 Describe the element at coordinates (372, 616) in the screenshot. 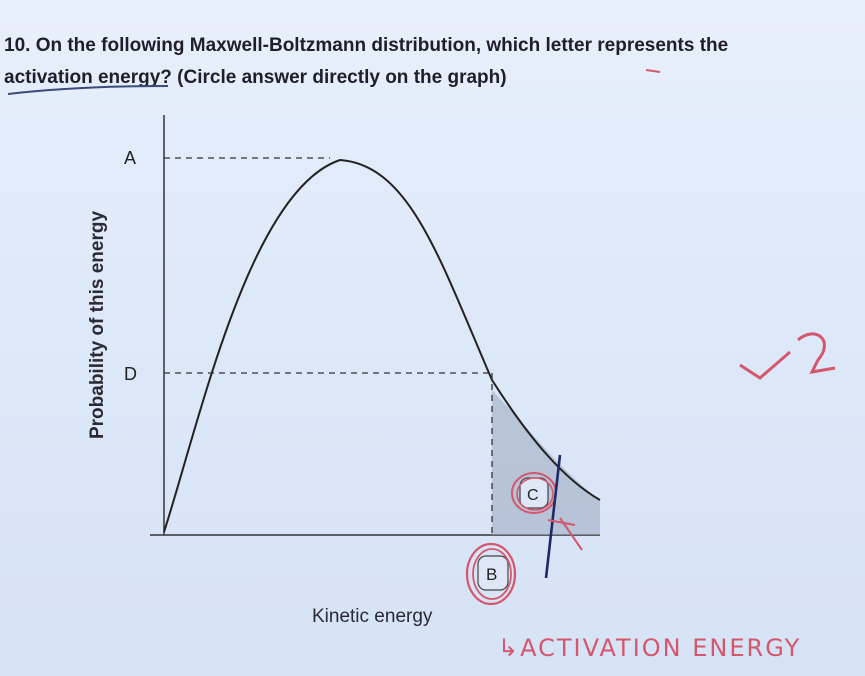

I see `x-axis-label: Kinetic energy` at that location.